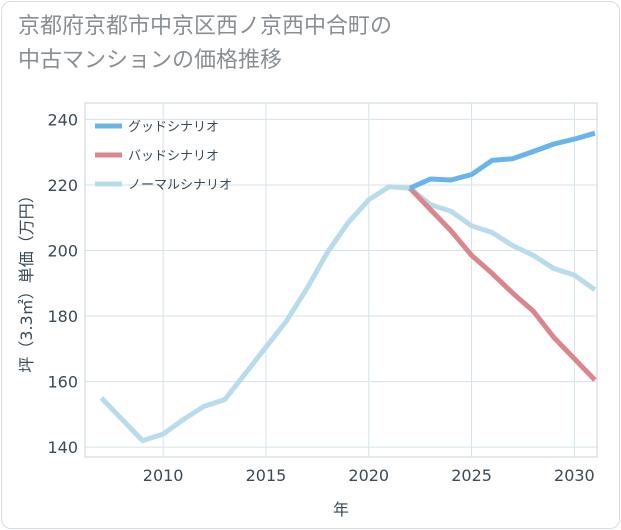  Describe the element at coordinates (574, 475) in the screenshot. I see `x-tick-label: 2030` at that location.